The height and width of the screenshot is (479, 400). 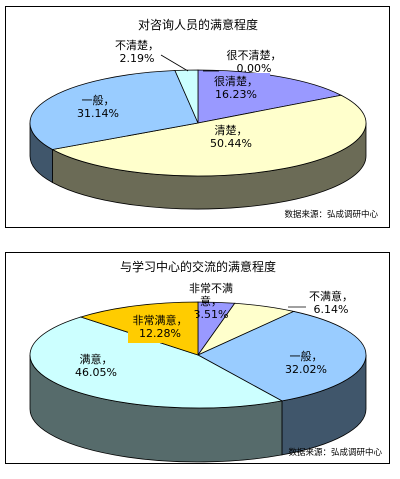 What do you see at coordinates (198, 24) in the screenshot?
I see `chart-title: 对咨询人员的满意程度` at bounding box center [198, 24].